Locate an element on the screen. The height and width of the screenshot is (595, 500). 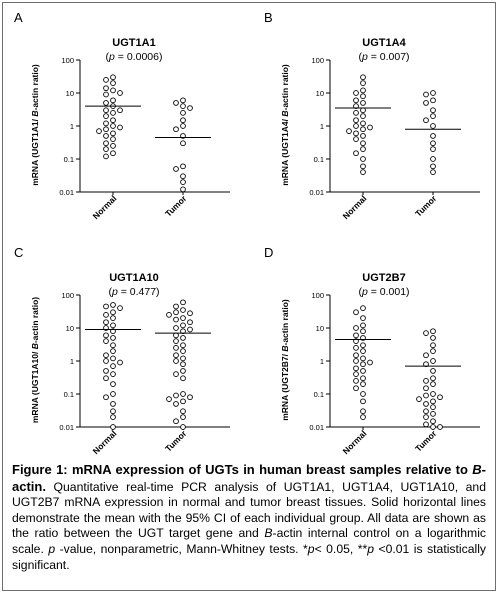
caption-figure-label: Figure 1: is located at coordinates (40, 469).